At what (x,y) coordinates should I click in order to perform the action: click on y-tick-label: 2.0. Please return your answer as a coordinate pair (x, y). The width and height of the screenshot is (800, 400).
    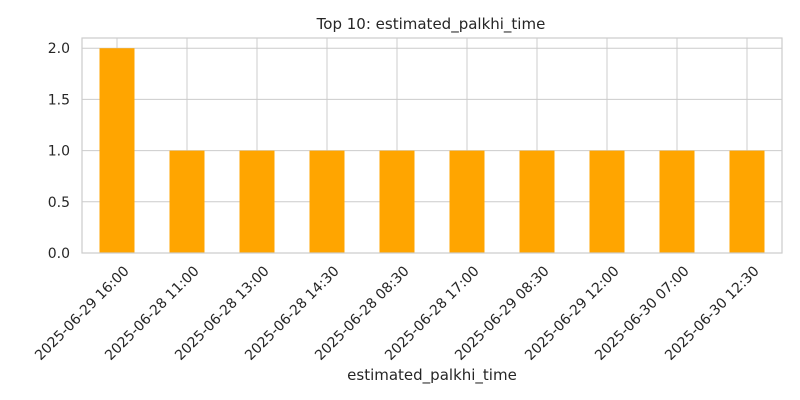
    Looking at the image, I should click on (59, 49).